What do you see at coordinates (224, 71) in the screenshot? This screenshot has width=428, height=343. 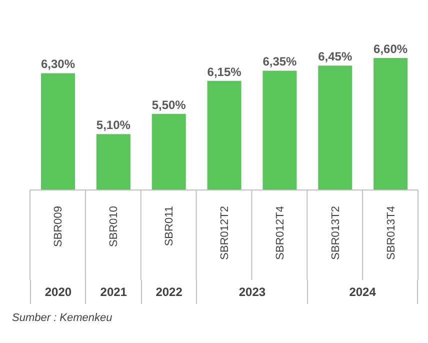 I see `data-label: 6,15%` at bounding box center [224, 71].